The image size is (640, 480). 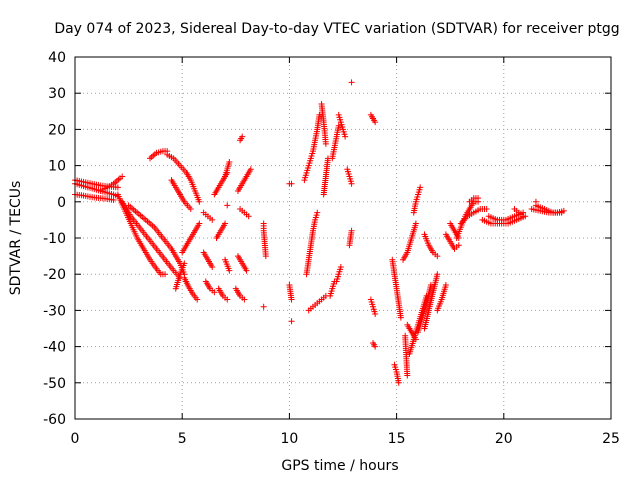 I want to click on series-e7, so click(x=263, y=306).